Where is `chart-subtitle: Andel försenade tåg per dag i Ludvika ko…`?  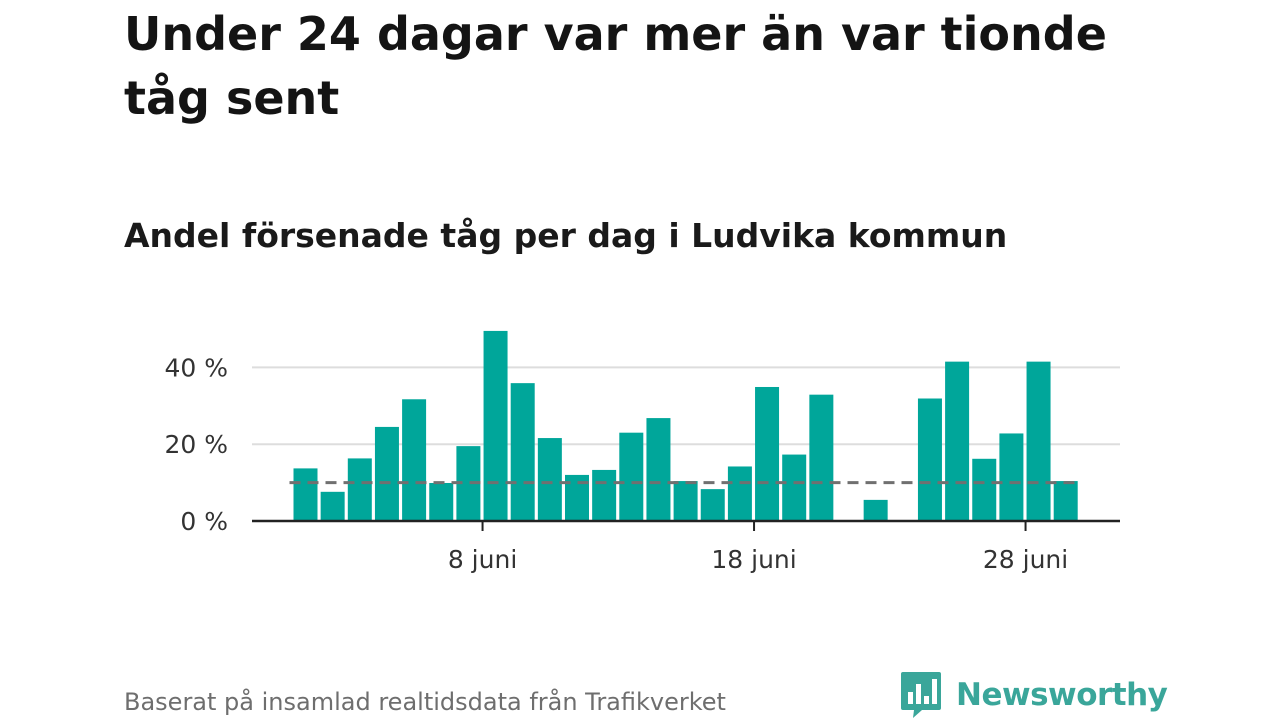 chart-subtitle: Andel försenade tåg per dag i Ludvika ko… is located at coordinates (566, 235).